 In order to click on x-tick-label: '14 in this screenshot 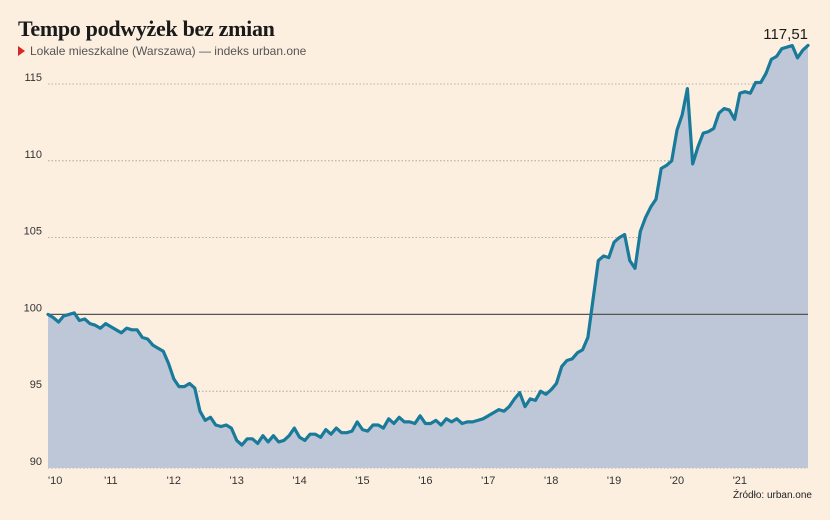, I will do `click(299, 481)`.